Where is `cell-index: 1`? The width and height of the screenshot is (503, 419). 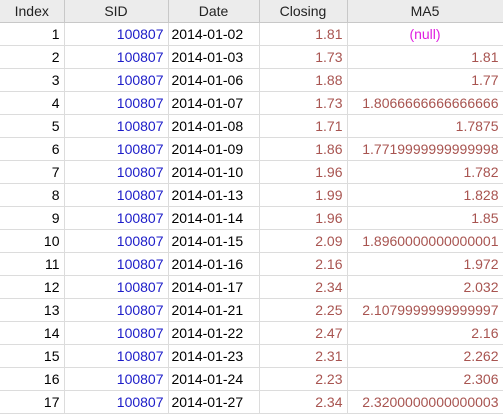 cell-index: 1 is located at coordinates (32, 34).